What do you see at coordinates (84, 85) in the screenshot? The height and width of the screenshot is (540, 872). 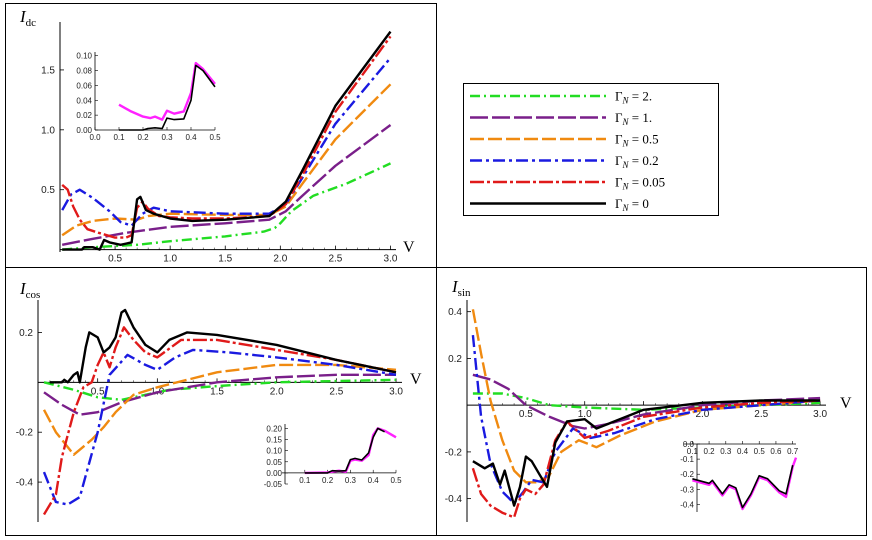 I see `inset-y-tick-label: 0.06` at bounding box center [84, 85].